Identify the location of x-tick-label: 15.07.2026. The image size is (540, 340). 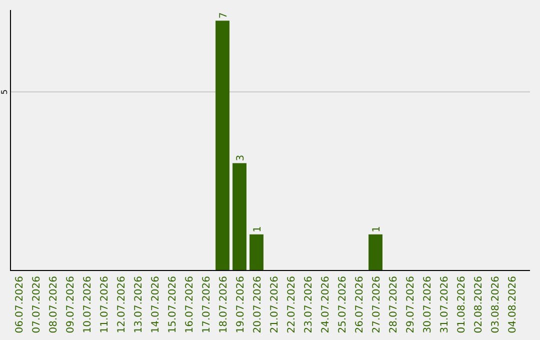
(173, 305).